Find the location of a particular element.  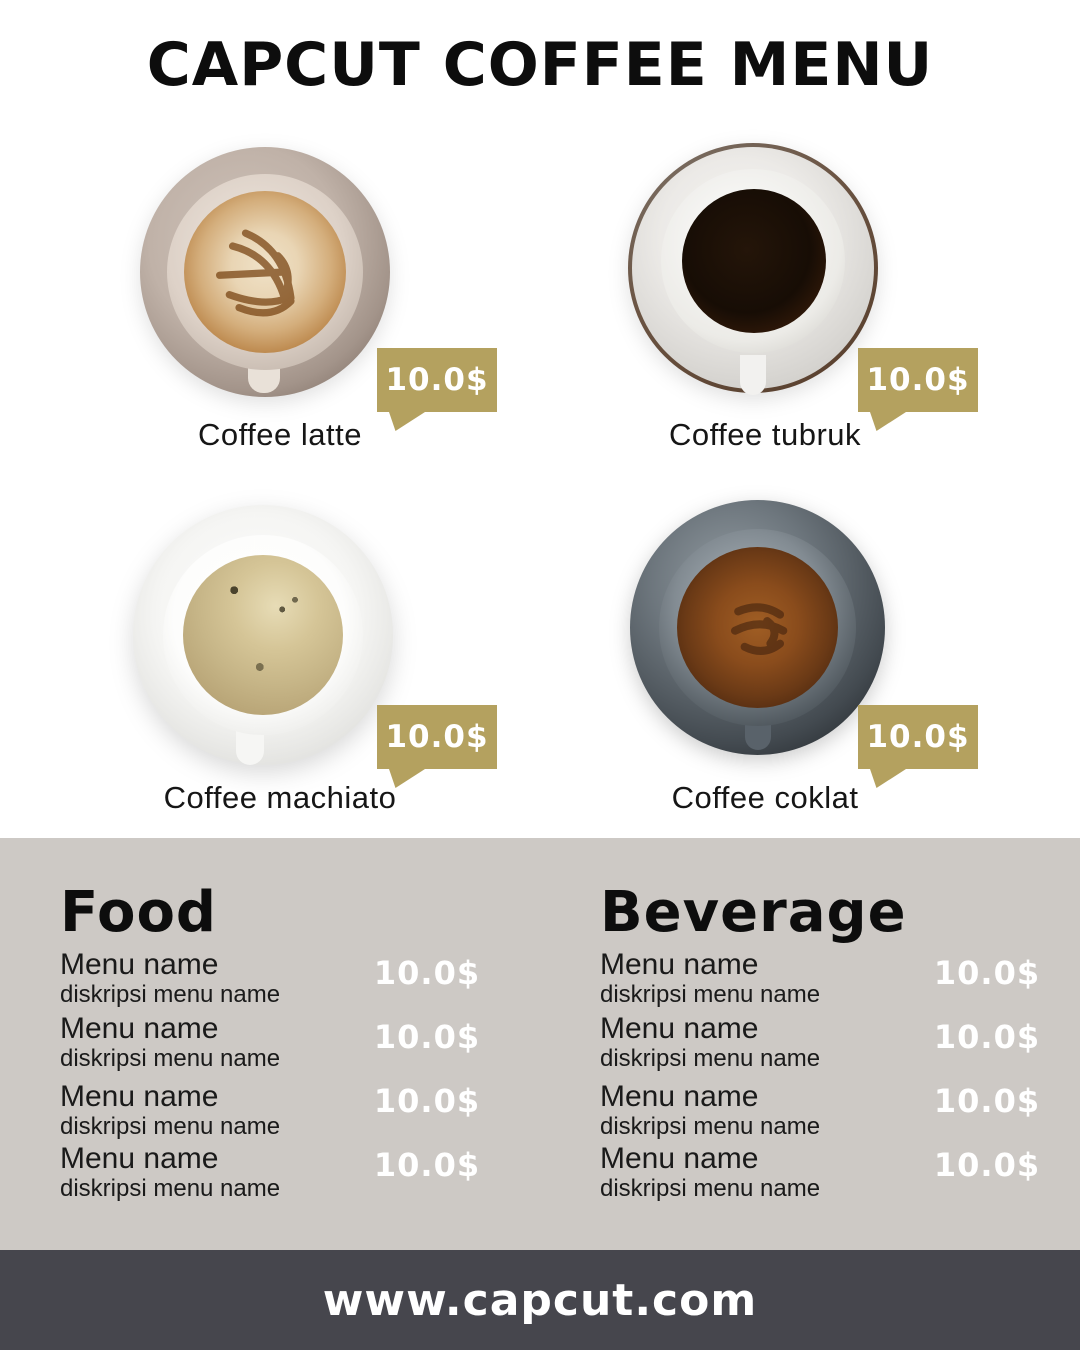

product-card-coklat: 10.0$ Coffee coklat is located at coordinates (765, 667).